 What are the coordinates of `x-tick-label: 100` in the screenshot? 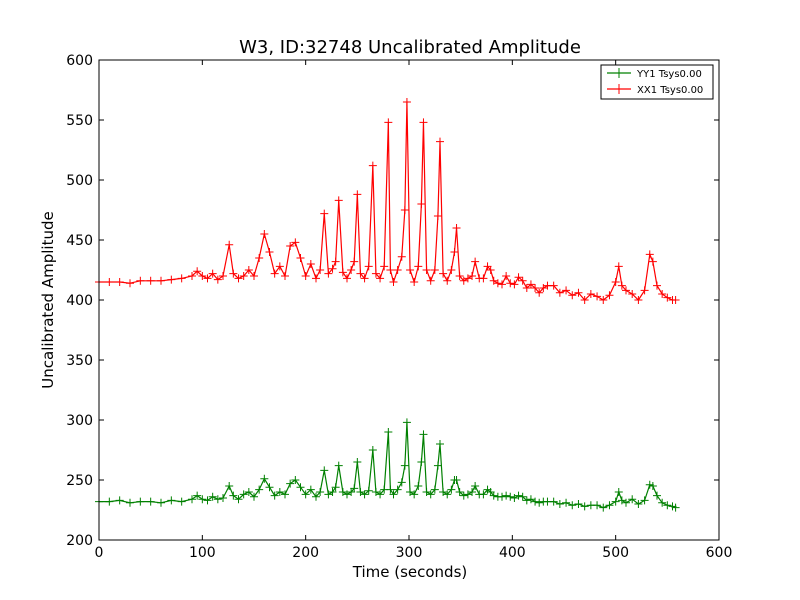 It's located at (202, 553).